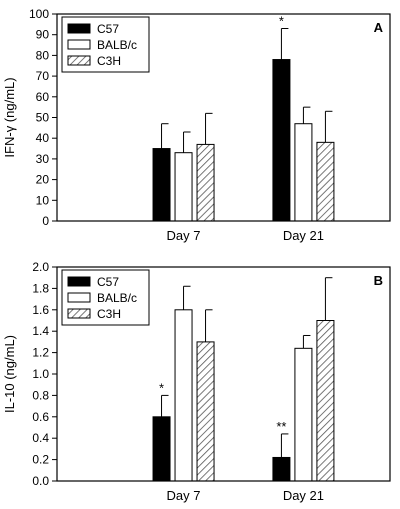 This screenshot has width=400, height=509. Describe the element at coordinates (40, 353) in the screenshot. I see `y-tick-label: 1.2` at that location.